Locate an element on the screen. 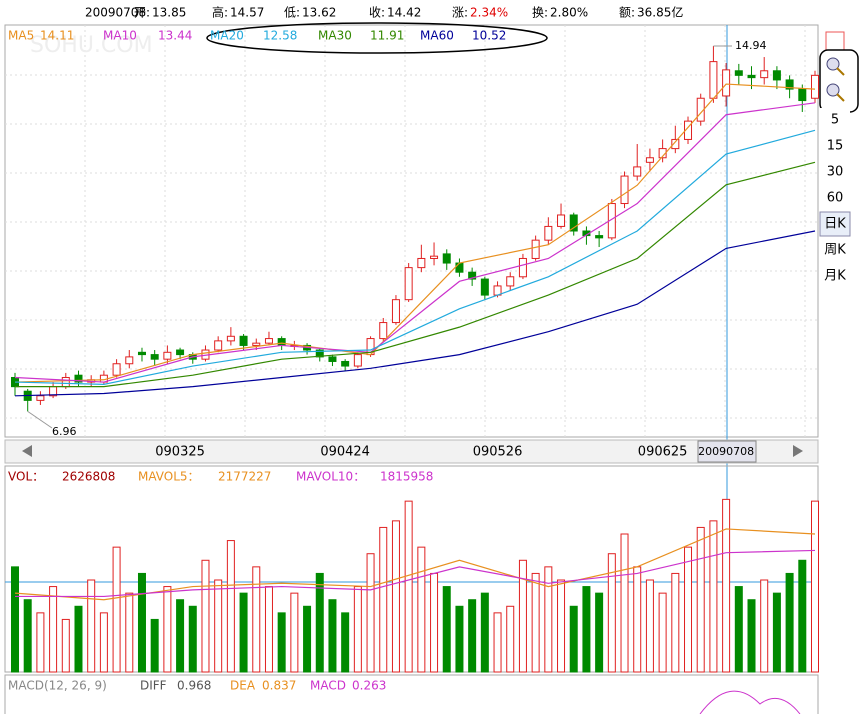  period-label: 月K is located at coordinates (835, 276).